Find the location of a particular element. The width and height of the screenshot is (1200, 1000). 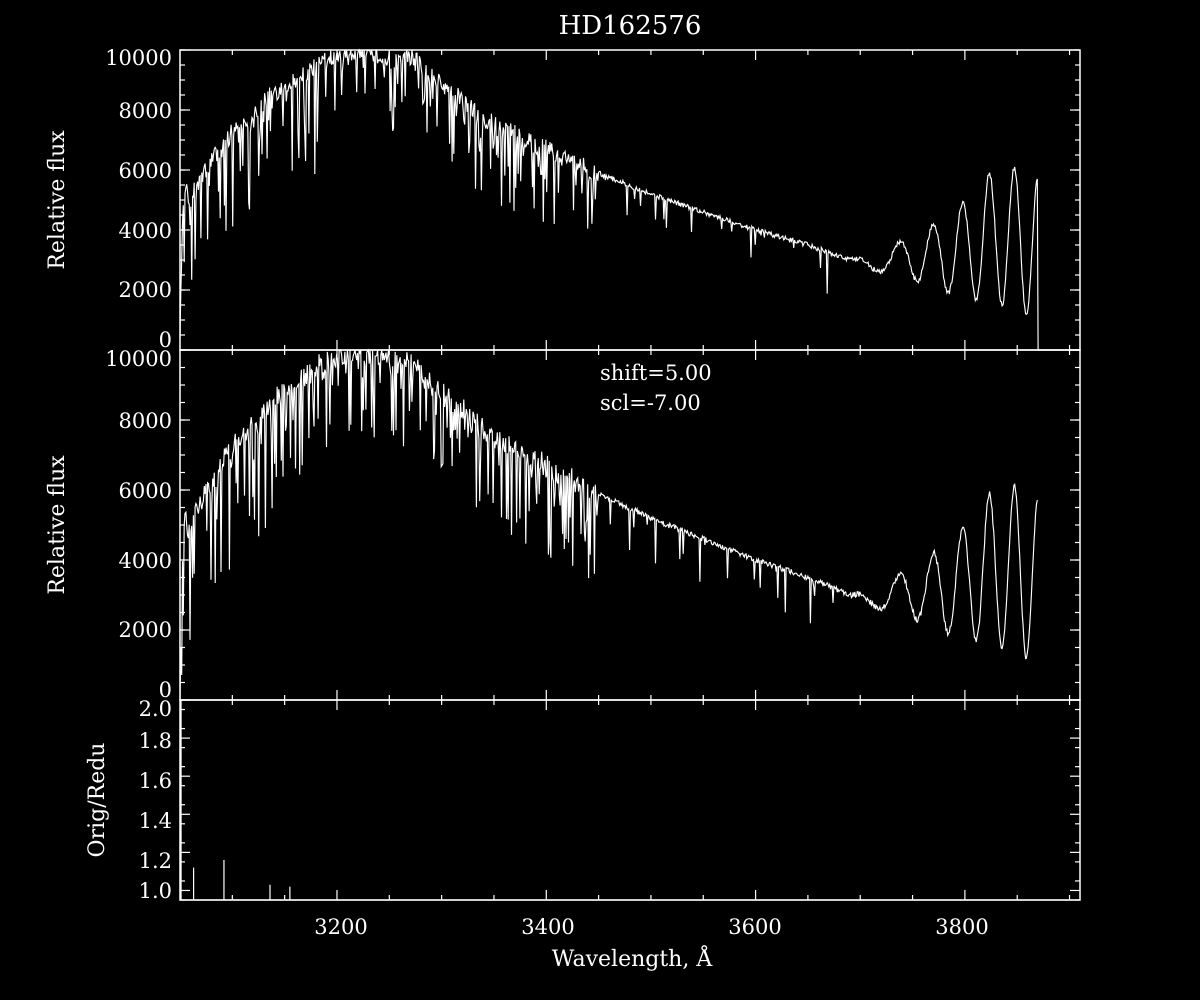

top-y-tick-8000: 8000 is located at coordinates (145, 111).